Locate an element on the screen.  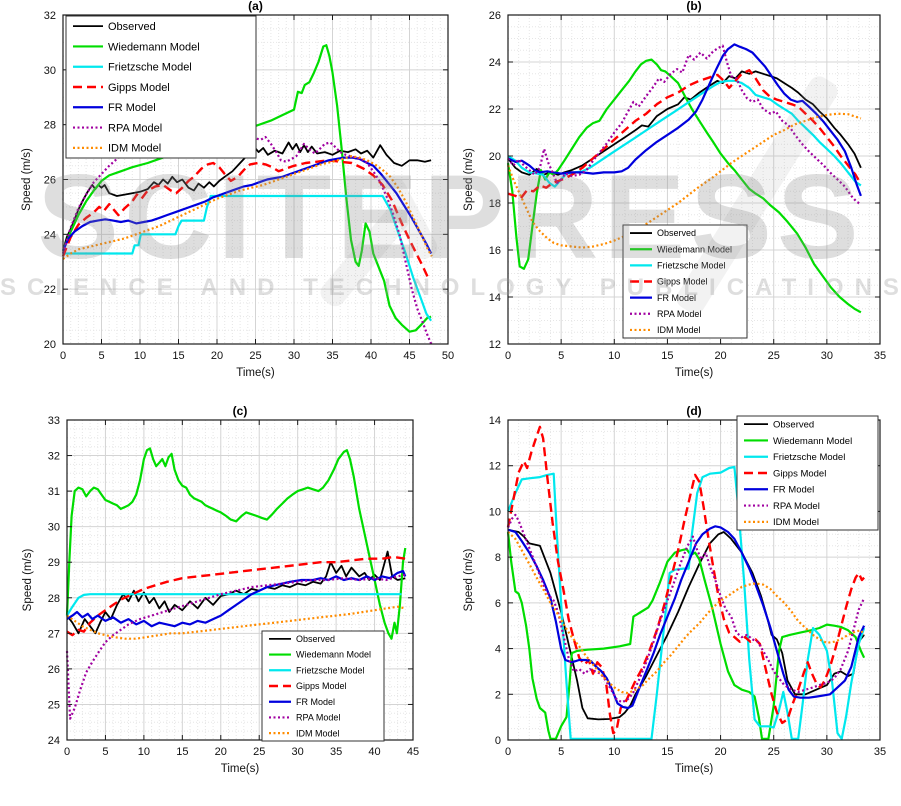
svg-text: 12 is located at coordinates (495, 345).